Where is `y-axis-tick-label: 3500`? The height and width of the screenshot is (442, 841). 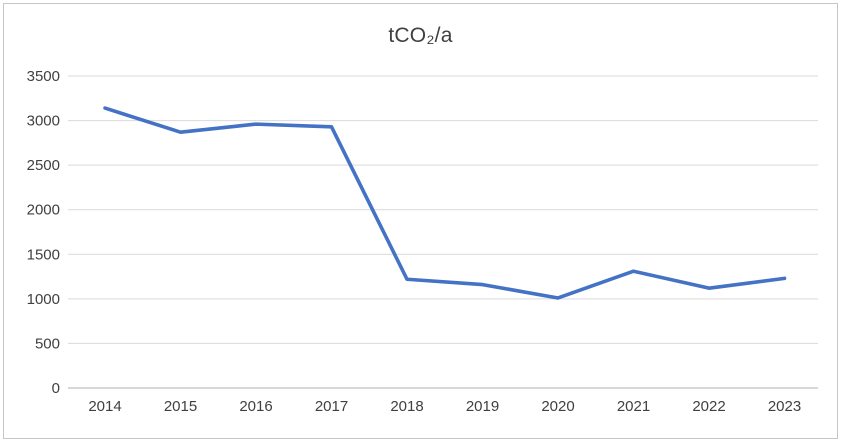 y-axis-tick-label: 3500 is located at coordinates (43, 76).